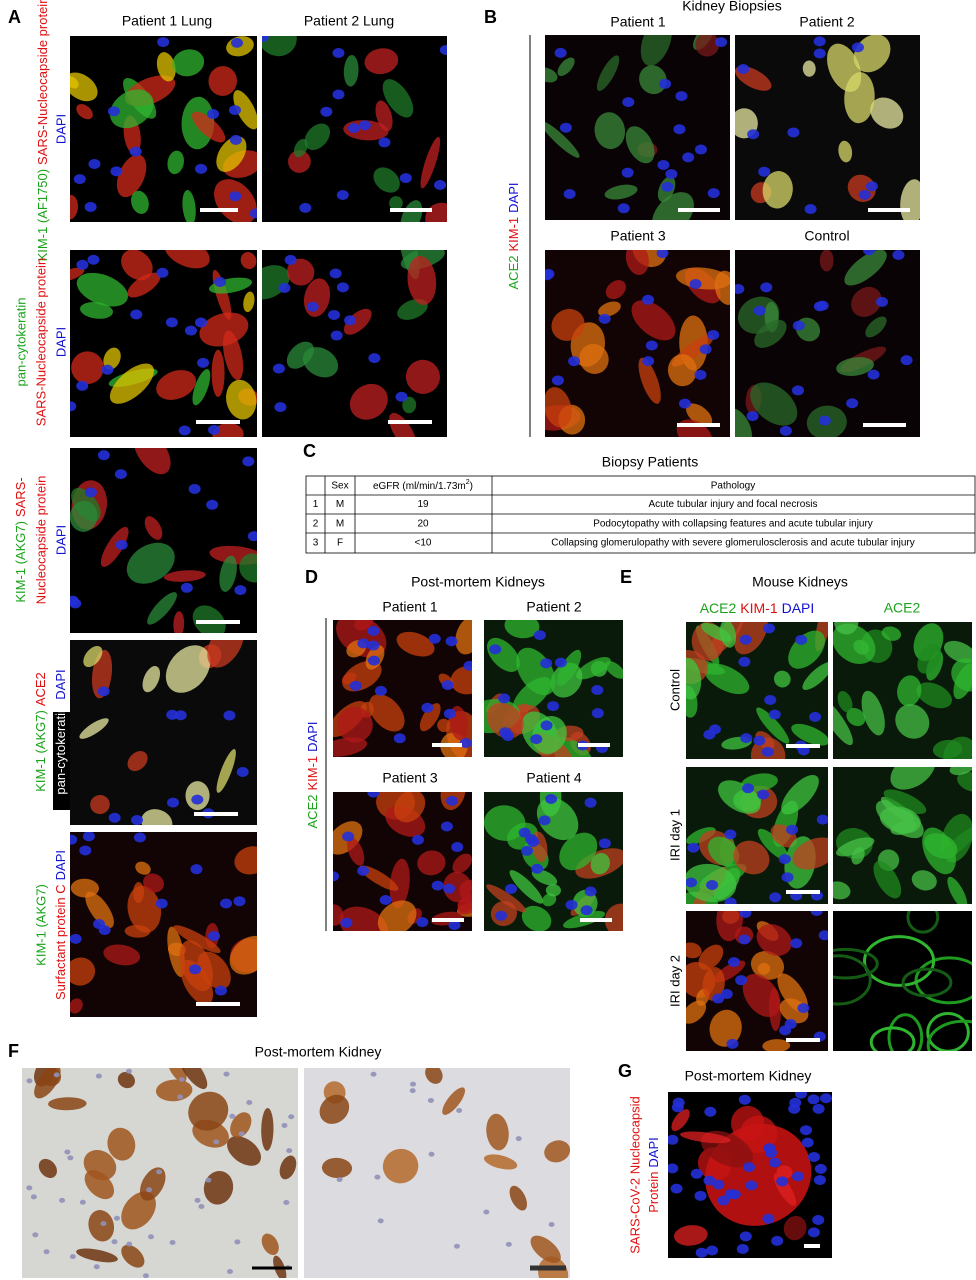 This screenshot has width=976, height=1280. I want to click on panel-label: C, so click(309, 451).